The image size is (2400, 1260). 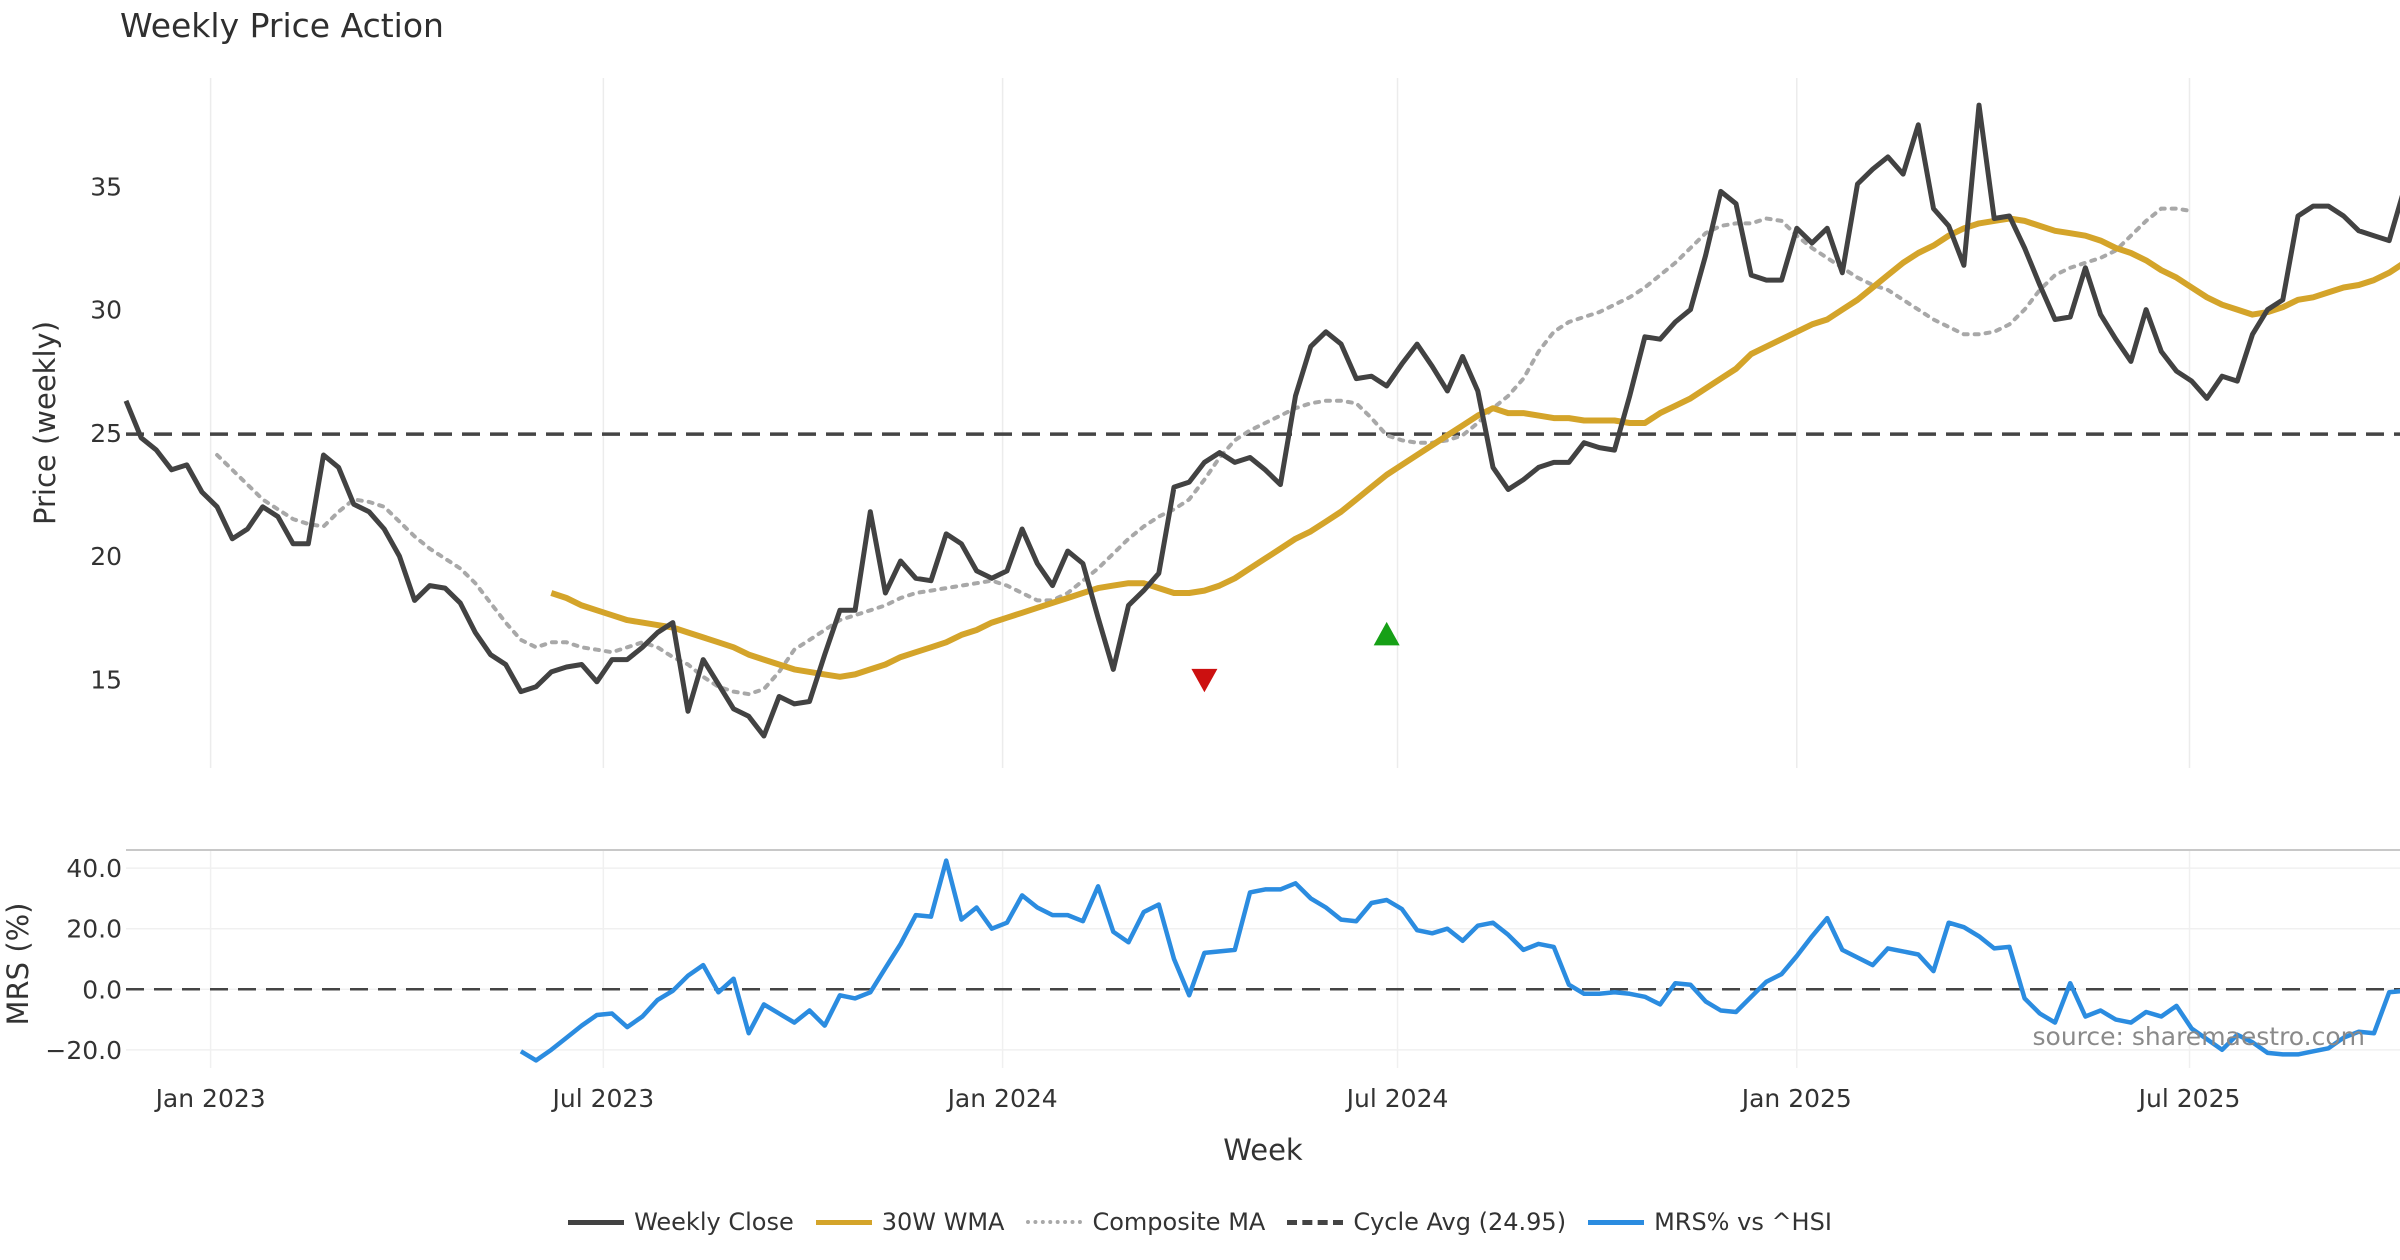 I want to click on xtick-label: Jul 2025, so click(x=2189, y=1098).